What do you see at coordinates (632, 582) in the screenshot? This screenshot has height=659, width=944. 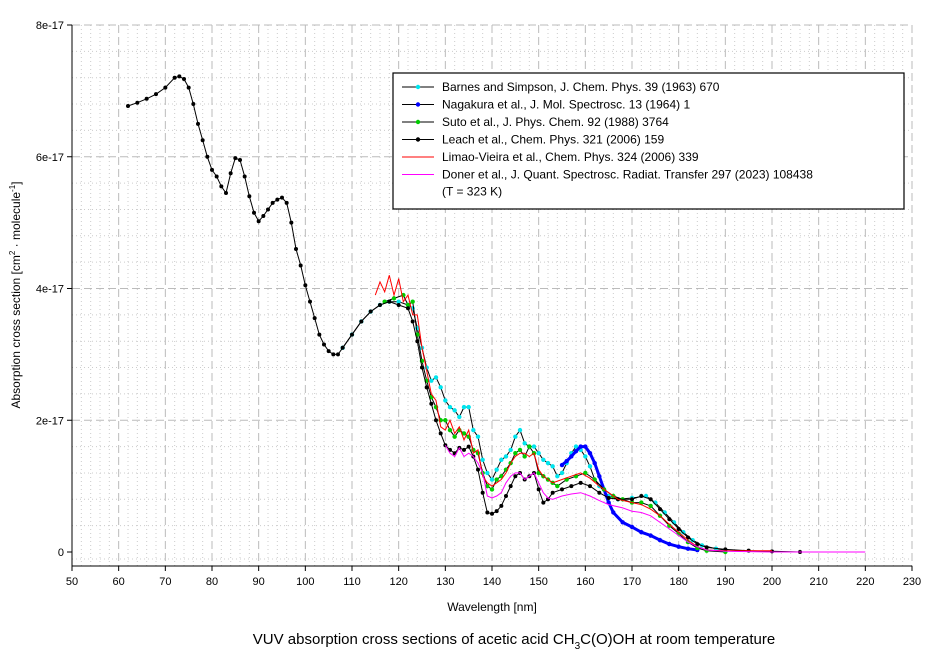 I see `x-tick-label: 170` at bounding box center [632, 582].